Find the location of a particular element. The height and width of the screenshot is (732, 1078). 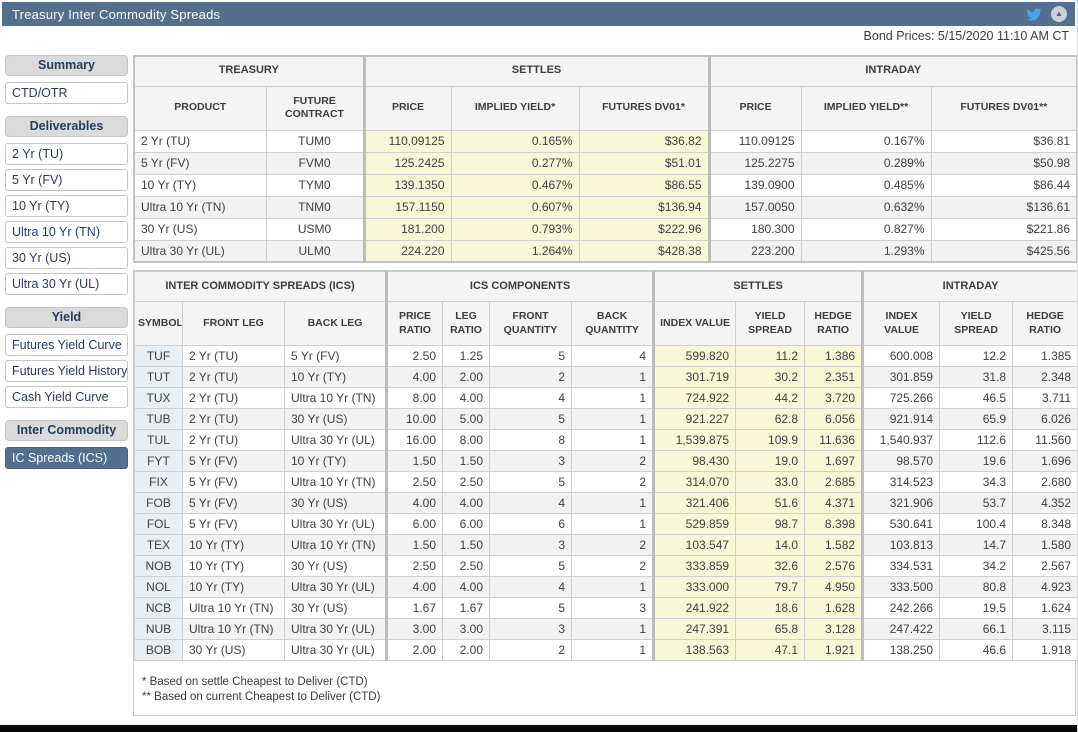

table-cell: 2 Yr (TU) is located at coordinates (200, 141).